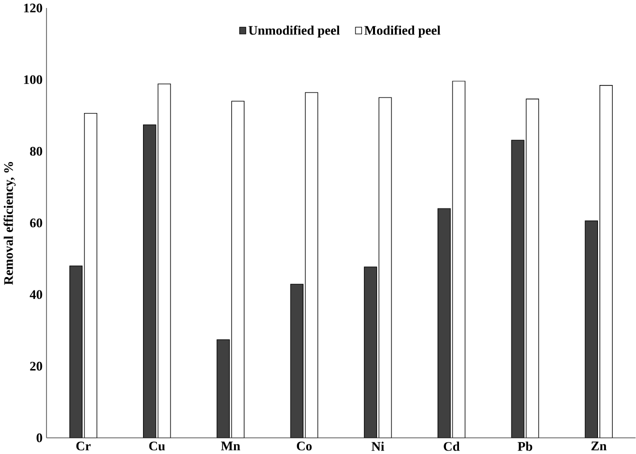 Image resolution: width=636 pixels, height=454 pixels. Describe the element at coordinates (304, 445) in the screenshot. I see `x-tick-label: Co` at that location.